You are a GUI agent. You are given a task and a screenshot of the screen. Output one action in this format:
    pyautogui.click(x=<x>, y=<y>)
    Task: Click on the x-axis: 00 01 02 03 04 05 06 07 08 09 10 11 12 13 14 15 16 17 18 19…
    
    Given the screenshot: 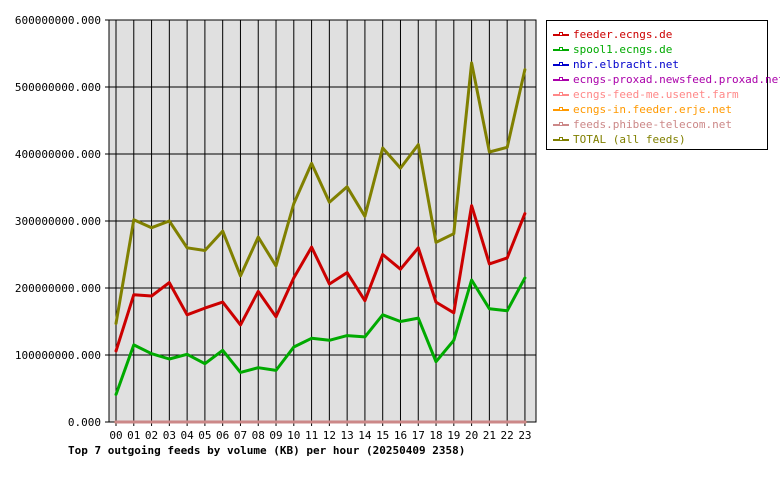 What is the action you would take?
    pyautogui.click(x=320, y=432)
    